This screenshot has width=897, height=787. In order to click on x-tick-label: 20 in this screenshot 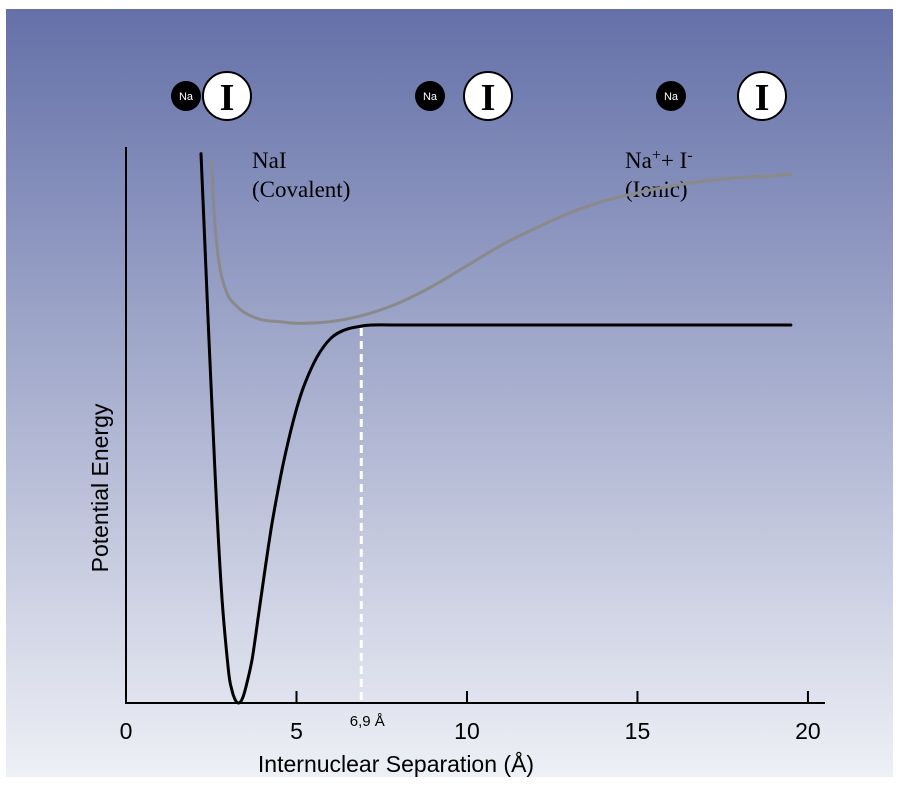, I will do `click(808, 731)`.